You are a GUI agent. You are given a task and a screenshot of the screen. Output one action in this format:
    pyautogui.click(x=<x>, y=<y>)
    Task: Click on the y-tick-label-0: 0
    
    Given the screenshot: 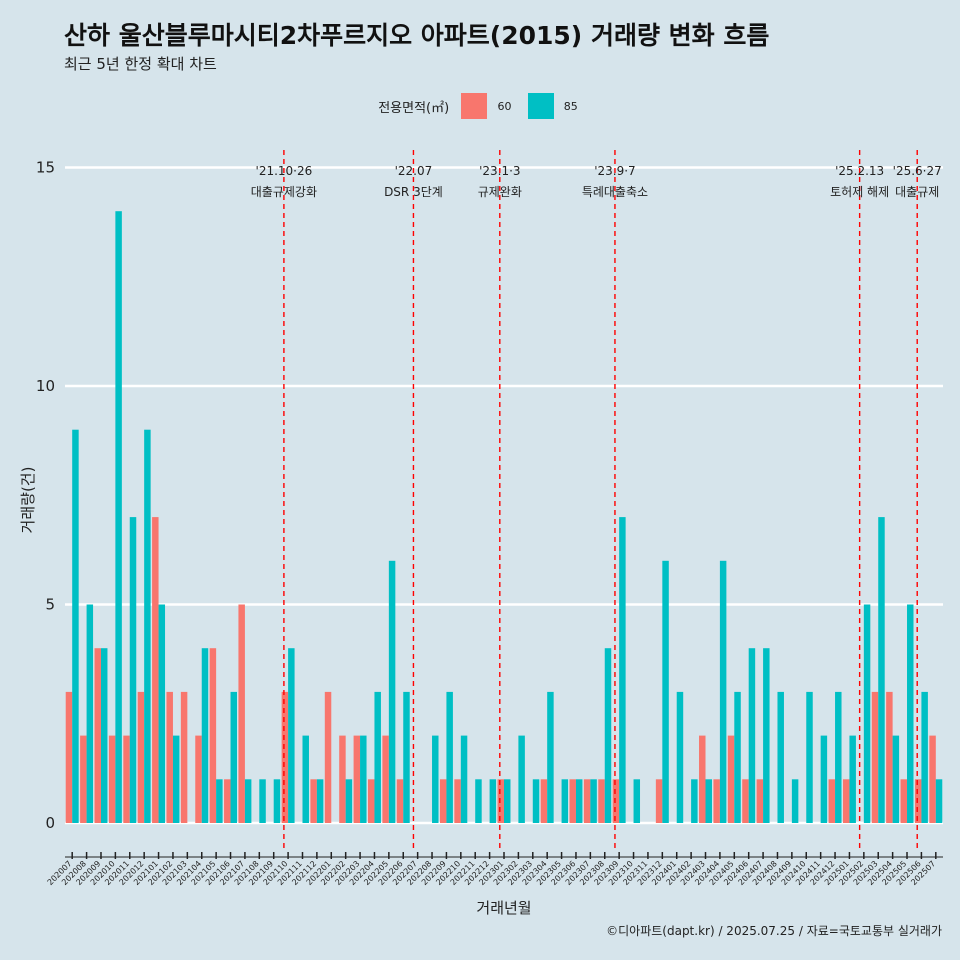 What is the action you would take?
    pyautogui.click(x=50, y=823)
    